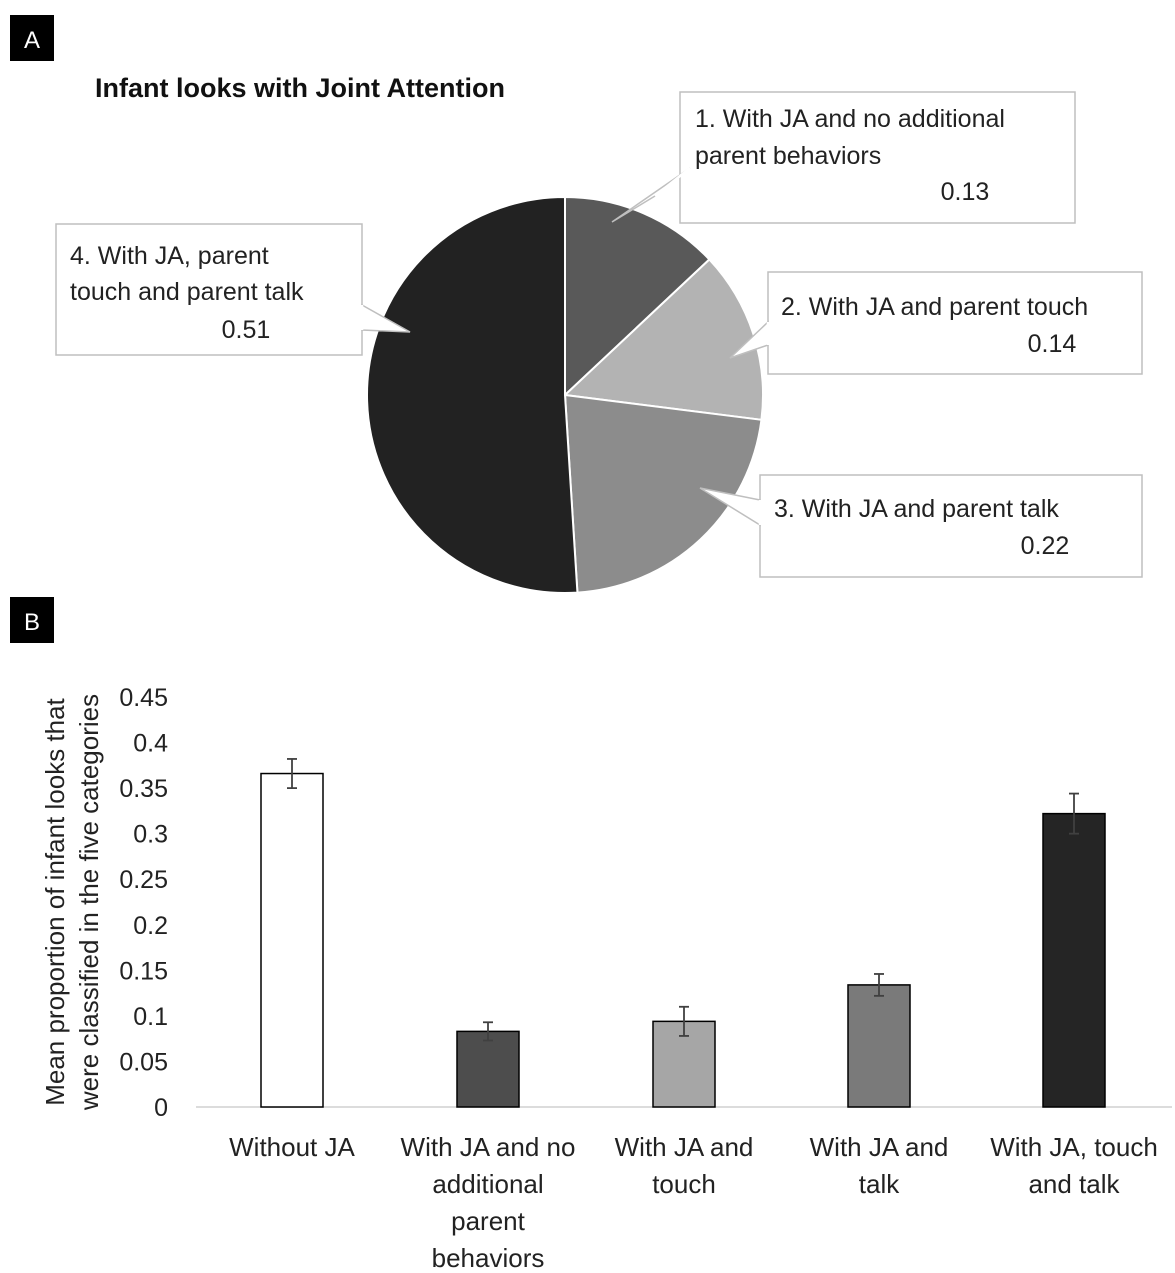  What do you see at coordinates (143, 1062) in the screenshot?
I see `y-tick-label: 0.05` at bounding box center [143, 1062].